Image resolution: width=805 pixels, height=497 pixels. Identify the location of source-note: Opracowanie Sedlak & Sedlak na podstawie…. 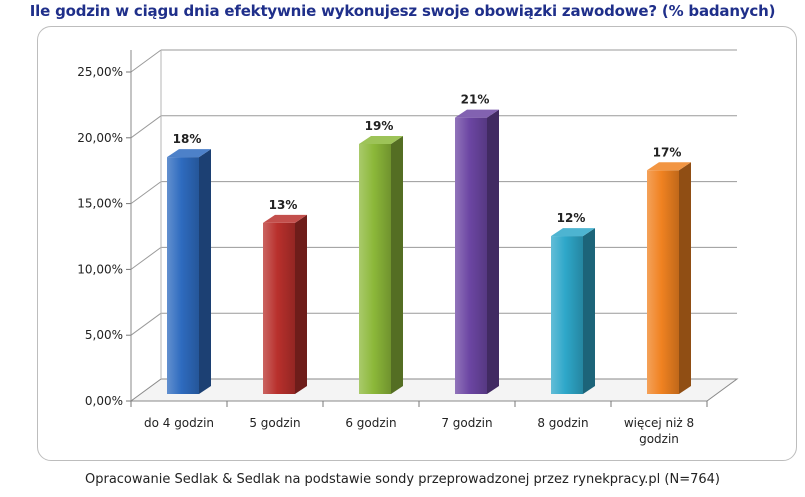
(402, 479).